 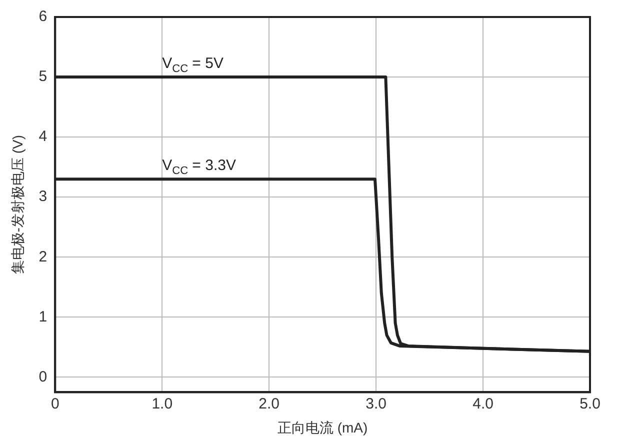 I want to click on y-tick-label: 1, so click(x=43, y=317).